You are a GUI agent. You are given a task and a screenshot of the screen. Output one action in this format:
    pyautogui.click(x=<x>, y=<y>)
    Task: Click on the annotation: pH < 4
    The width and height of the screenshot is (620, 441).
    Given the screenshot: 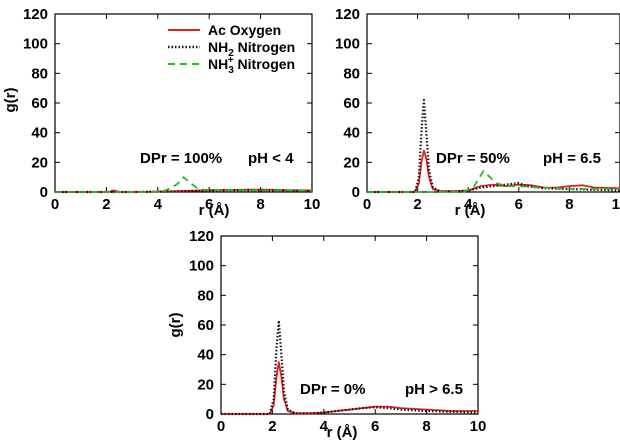 What is the action you would take?
    pyautogui.click(x=271, y=158)
    